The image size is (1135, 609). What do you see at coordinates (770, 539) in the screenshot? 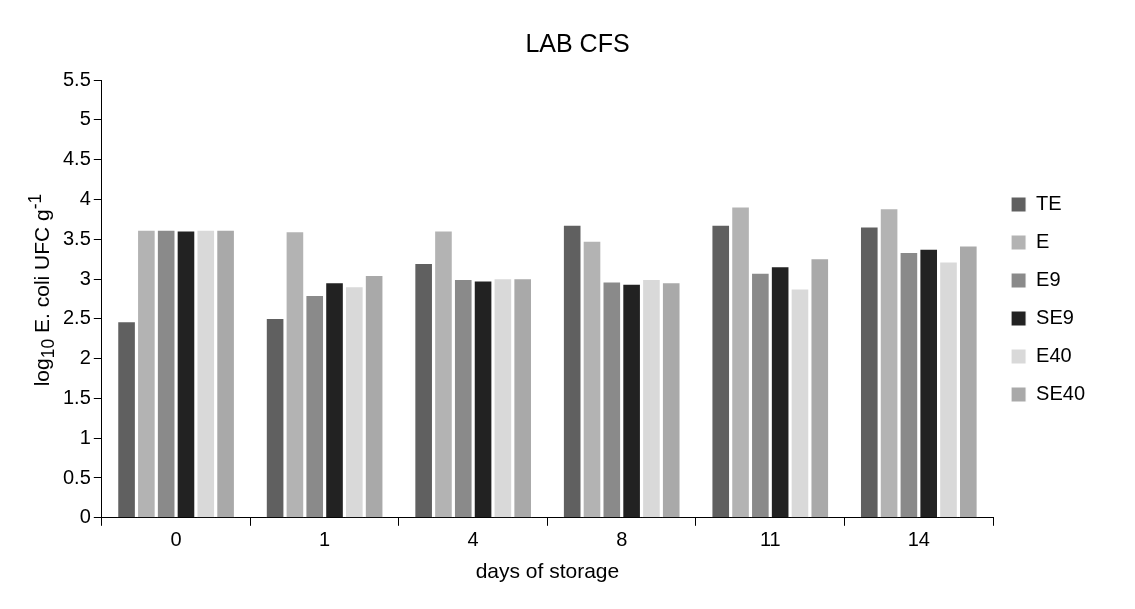
I see `x-tick-label: 11` at bounding box center [770, 539].